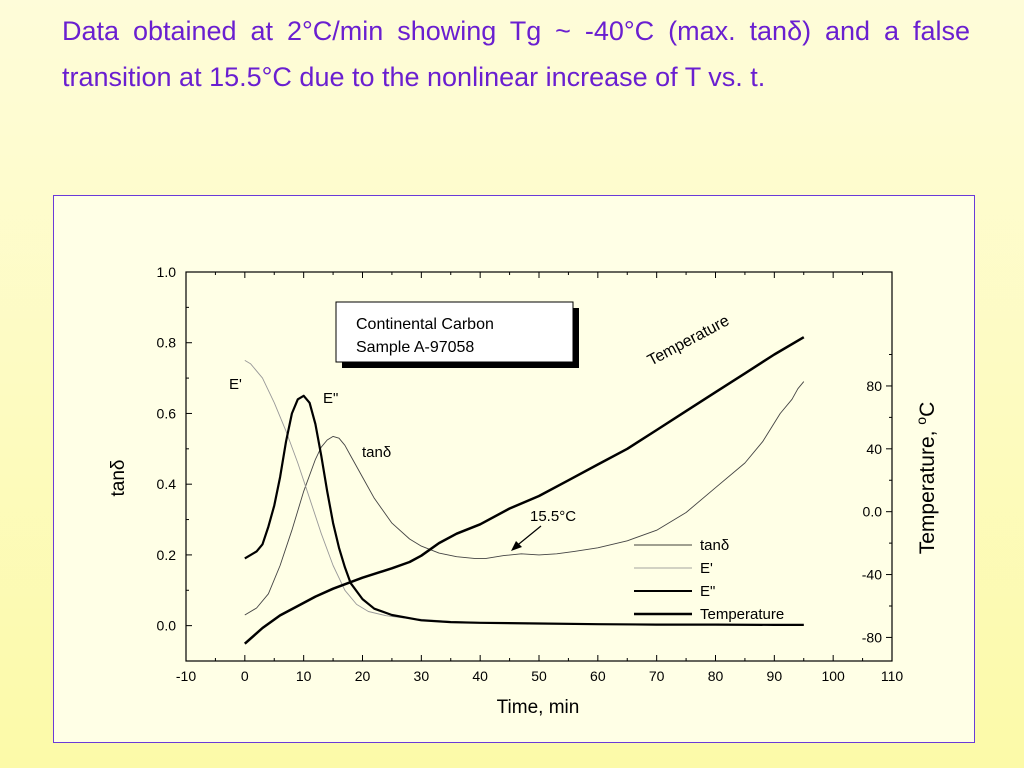 The height and width of the screenshot is (768, 1024). Describe the element at coordinates (422, 676) in the screenshot. I see `x-tick-label: 30` at that location.